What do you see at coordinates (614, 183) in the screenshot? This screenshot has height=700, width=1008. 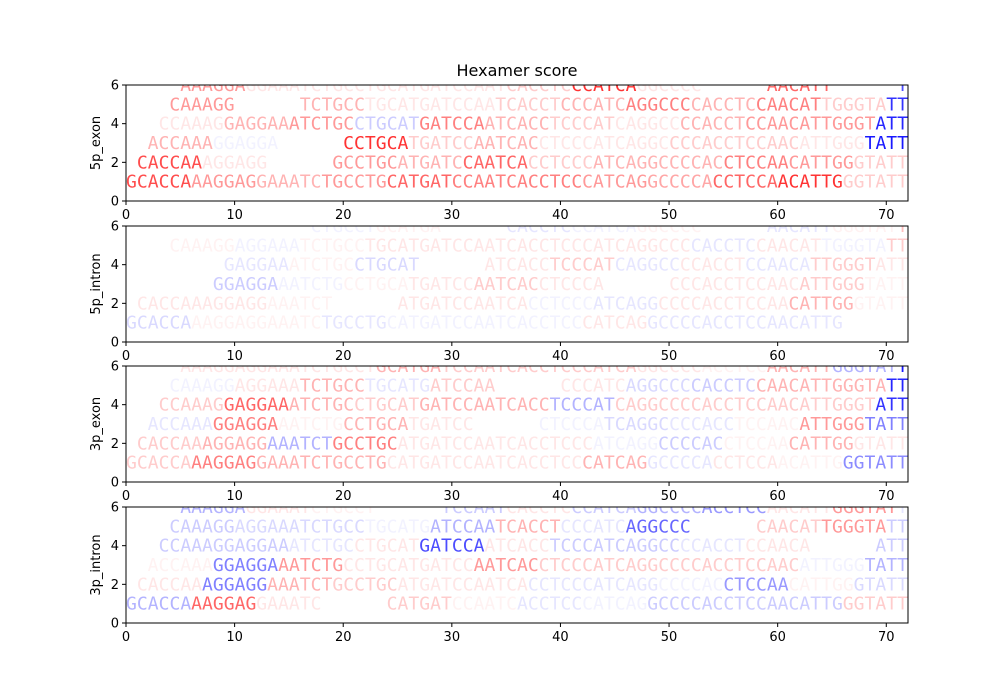 I see `hexamer-mark: CATCAG` at bounding box center [614, 183].